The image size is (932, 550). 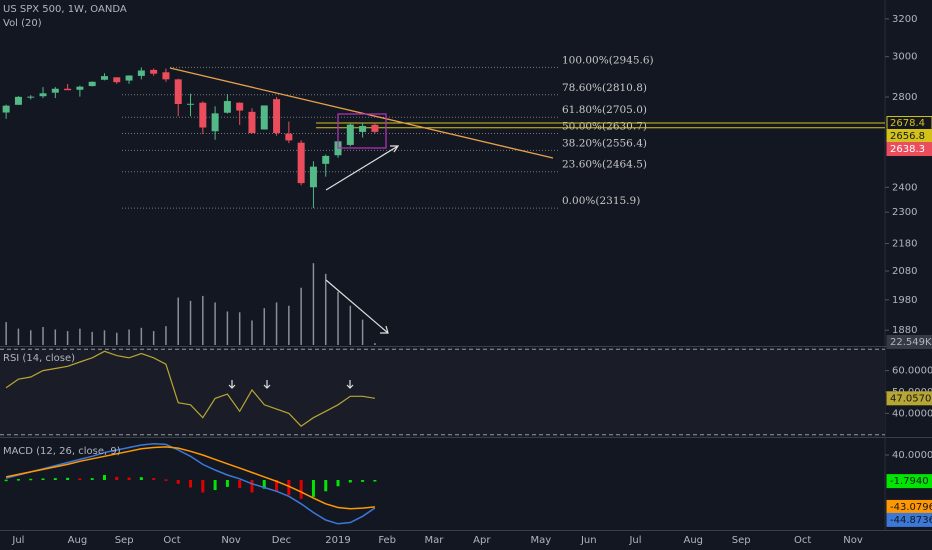 I want to click on fib-label: 78.60%(2810.8), so click(x=604, y=88).